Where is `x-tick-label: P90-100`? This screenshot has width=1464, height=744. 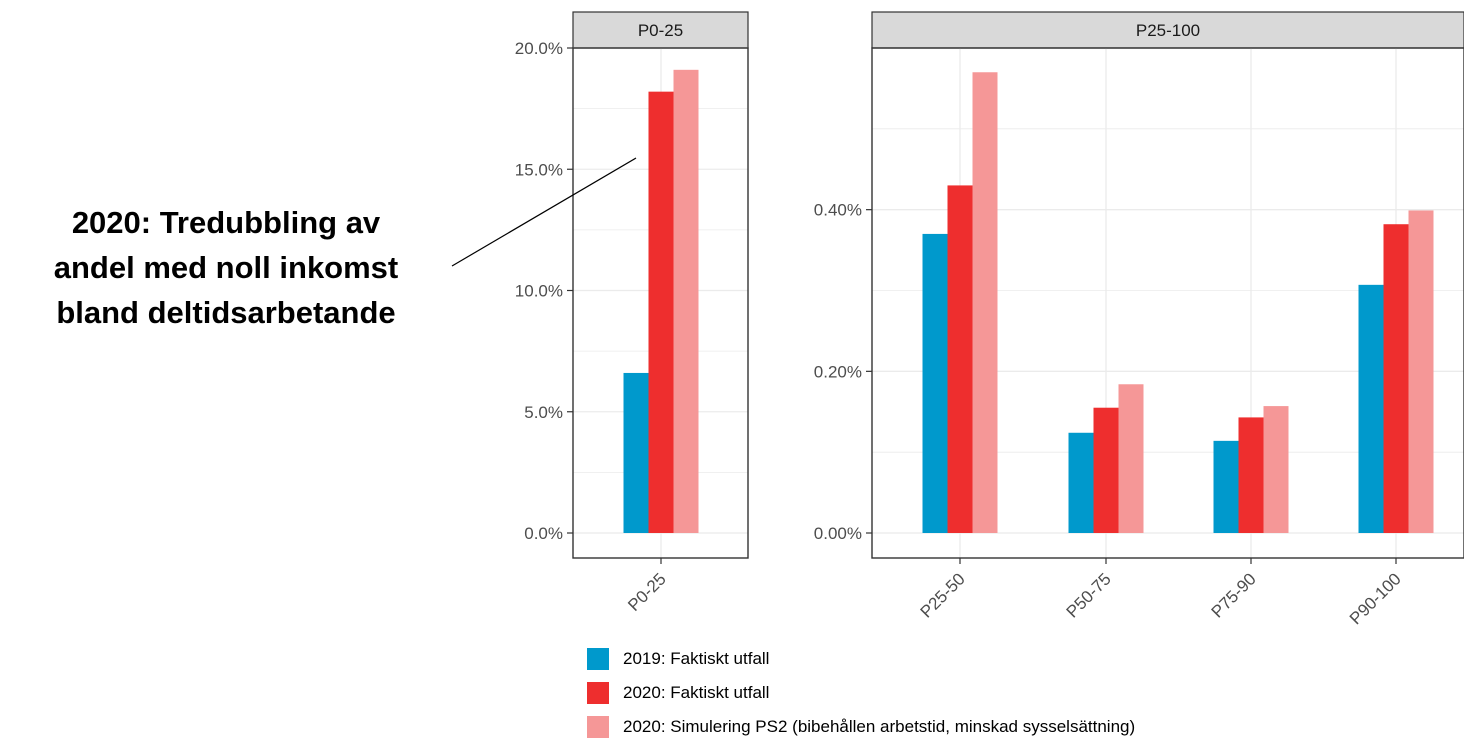 x-tick-label: P90-100 is located at coordinates (1375, 598).